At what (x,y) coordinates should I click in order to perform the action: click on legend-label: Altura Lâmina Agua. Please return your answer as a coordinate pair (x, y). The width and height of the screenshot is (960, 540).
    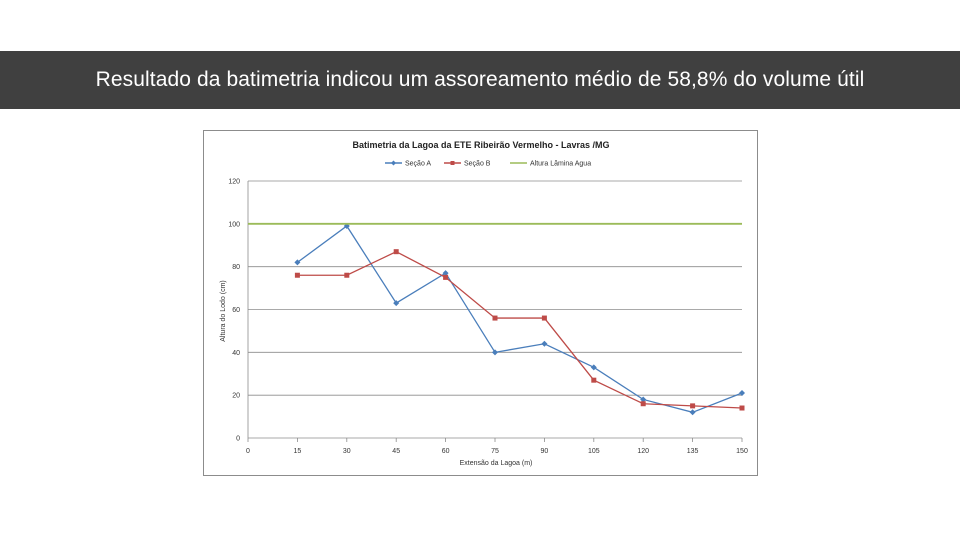
    Looking at the image, I should click on (560, 164).